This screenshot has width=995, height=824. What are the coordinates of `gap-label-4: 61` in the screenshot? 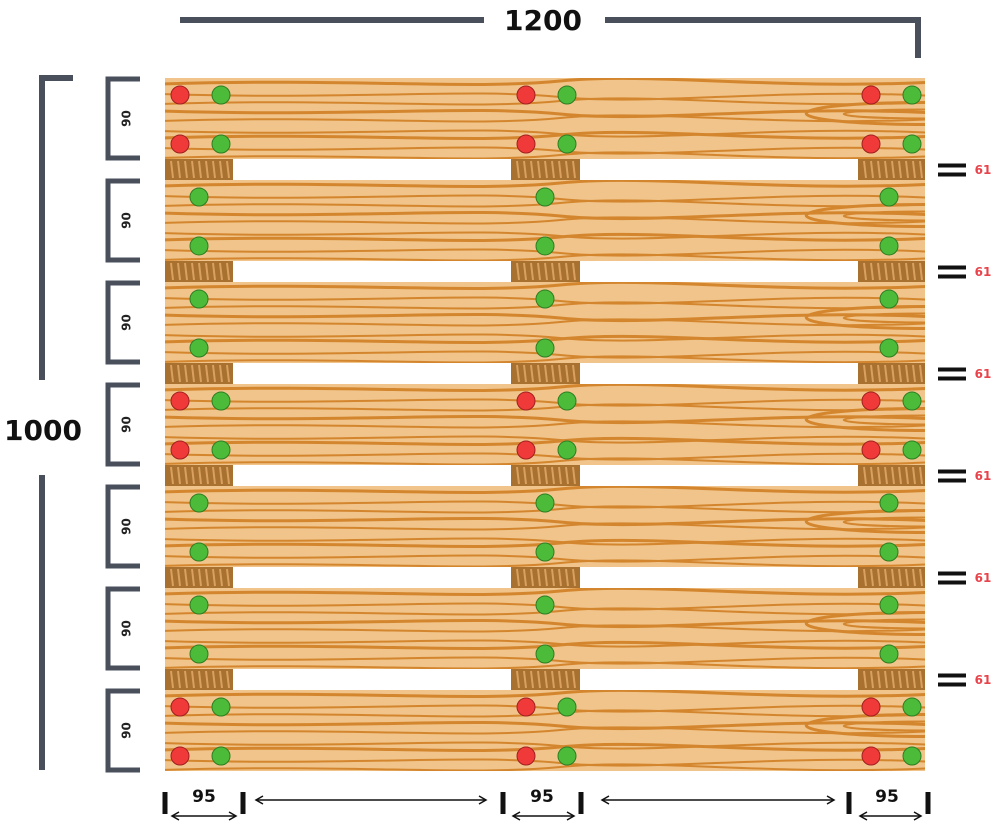 It's located at (983, 476).